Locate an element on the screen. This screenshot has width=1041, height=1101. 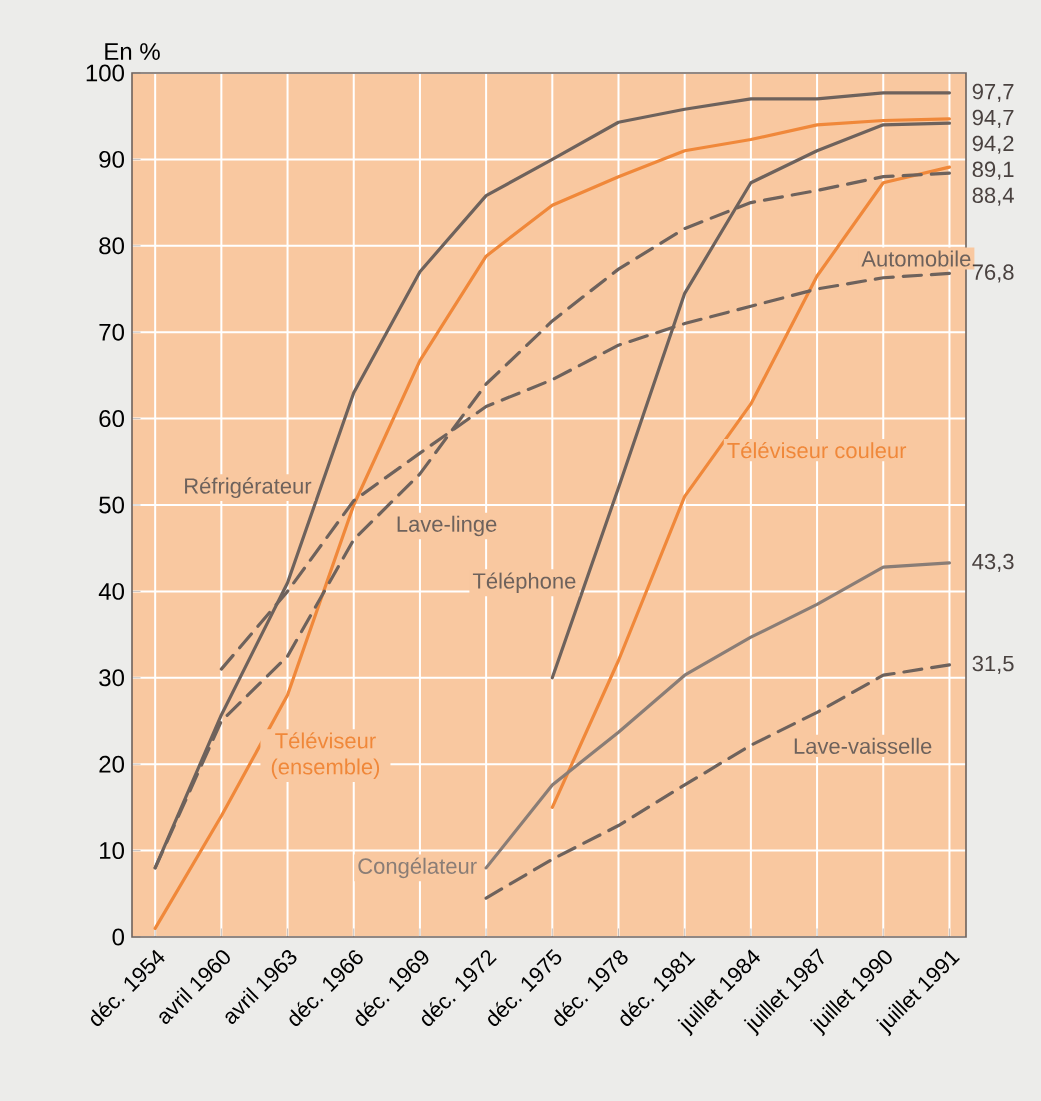
data-label: 43,3 is located at coordinates (993, 562).